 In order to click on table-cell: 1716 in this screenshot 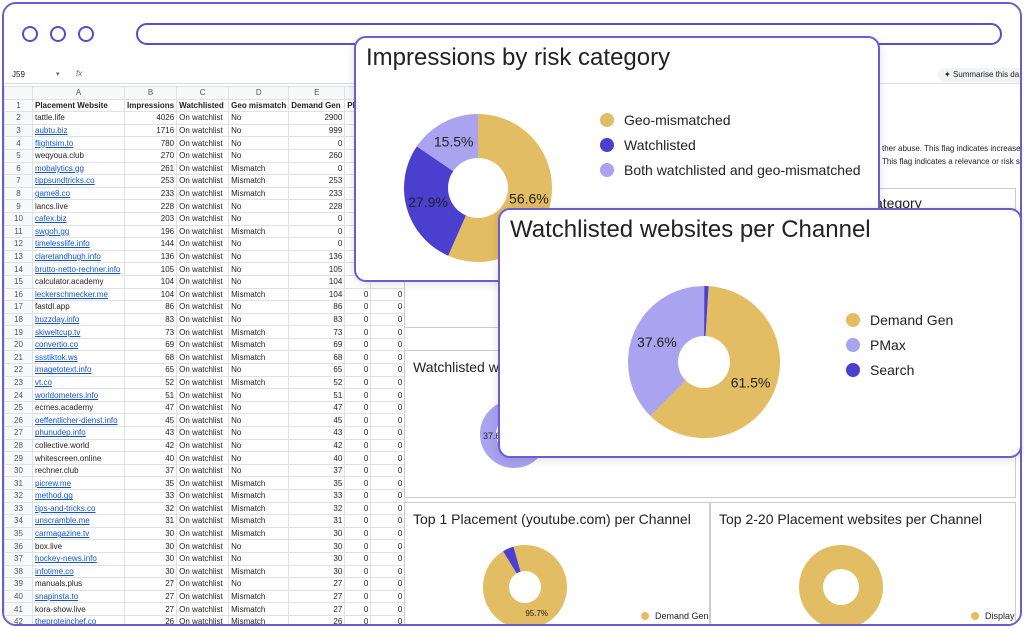, I will do `click(150, 130)`.